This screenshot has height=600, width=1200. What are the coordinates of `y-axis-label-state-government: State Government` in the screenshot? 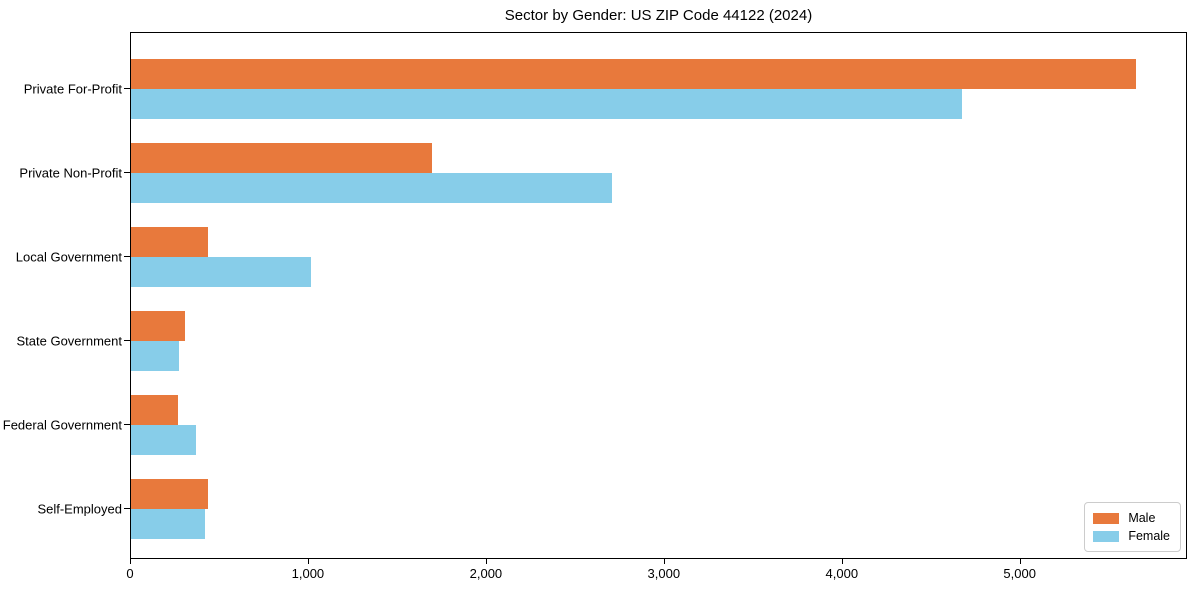 It's located at (69, 341).